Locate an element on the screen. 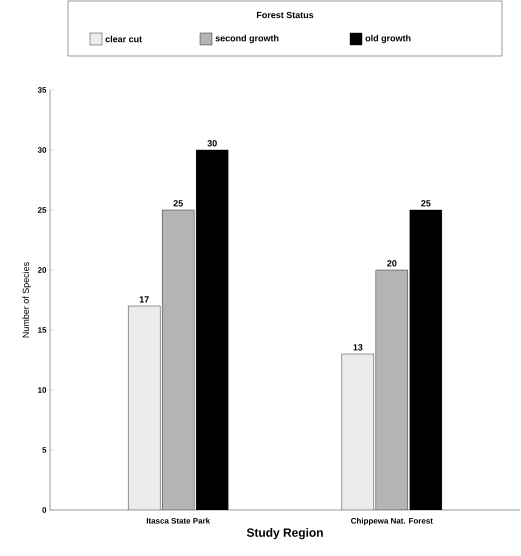 The width and height of the screenshot is (521, 556). data-label: 13 is located at coordinates (357, 347).